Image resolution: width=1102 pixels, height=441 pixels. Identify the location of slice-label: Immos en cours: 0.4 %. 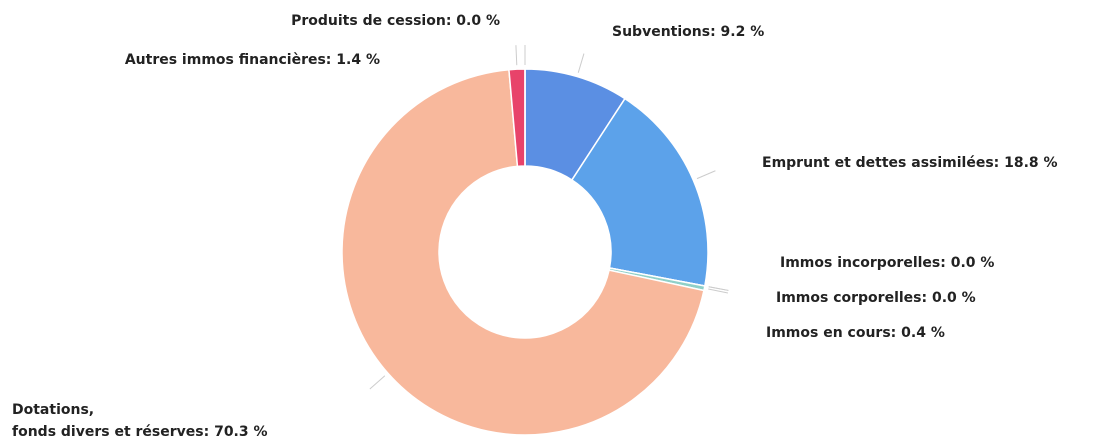
(855, 333).